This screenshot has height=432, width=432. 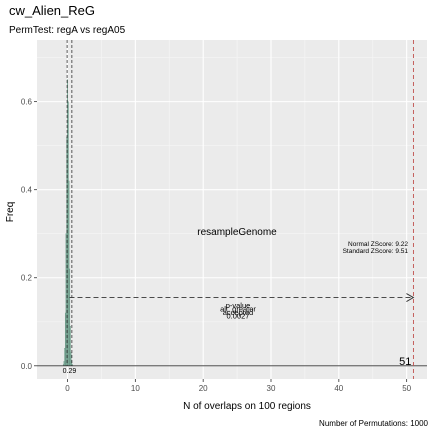 I want to click on stat-label: alt. greater, so click(x=238, y=309).